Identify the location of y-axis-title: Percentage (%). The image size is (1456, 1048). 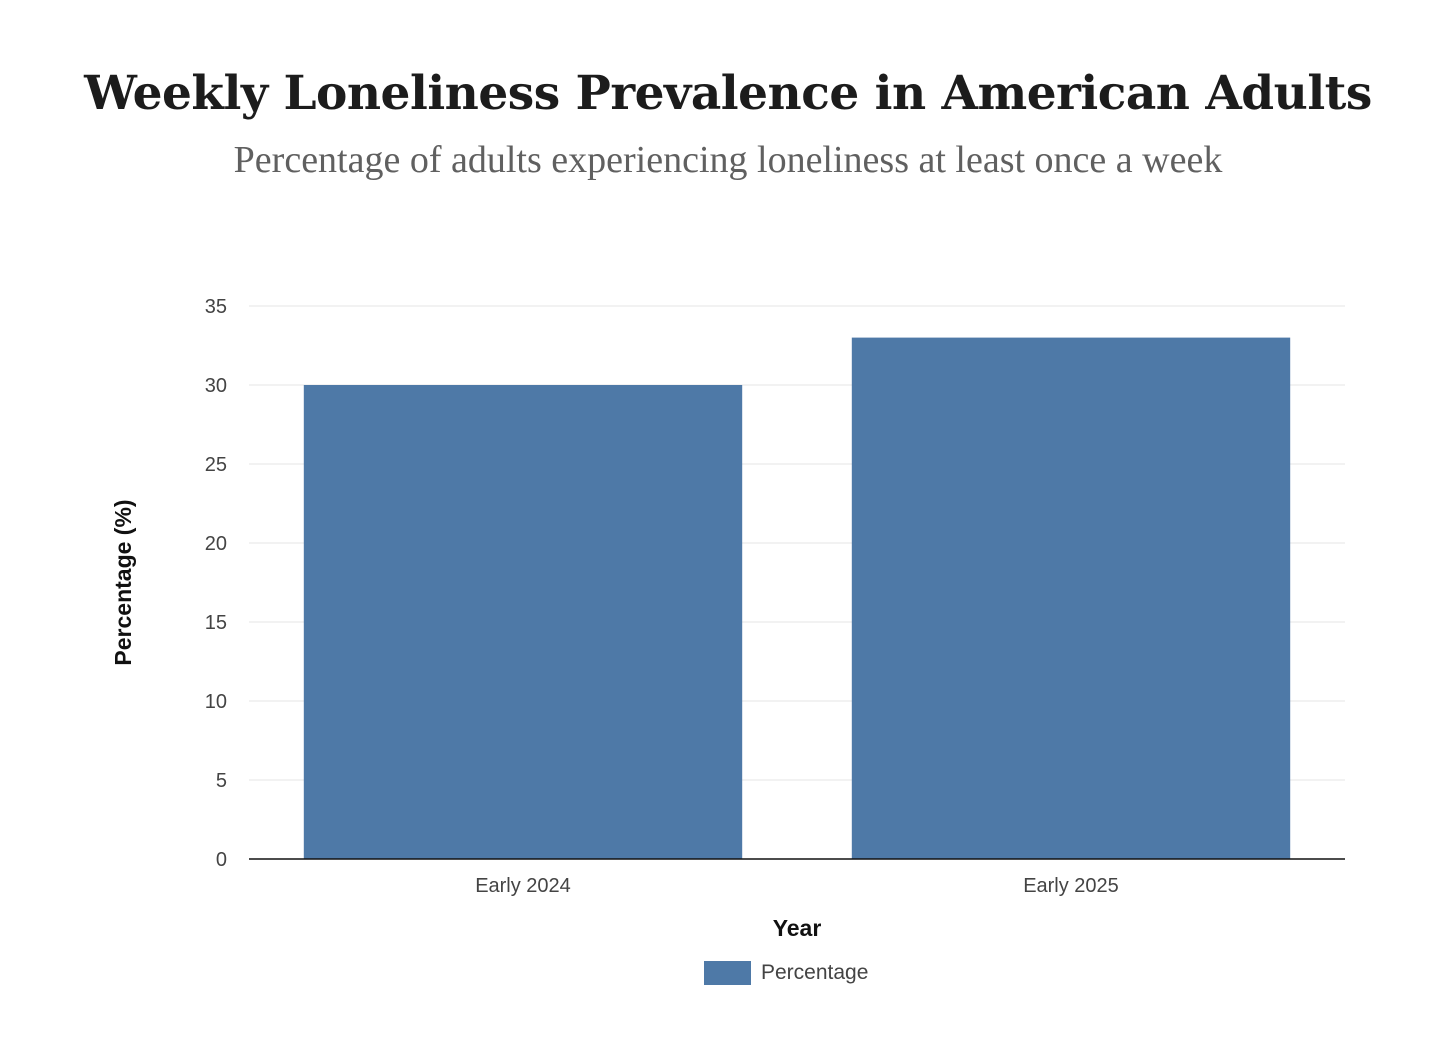
(123, 582).